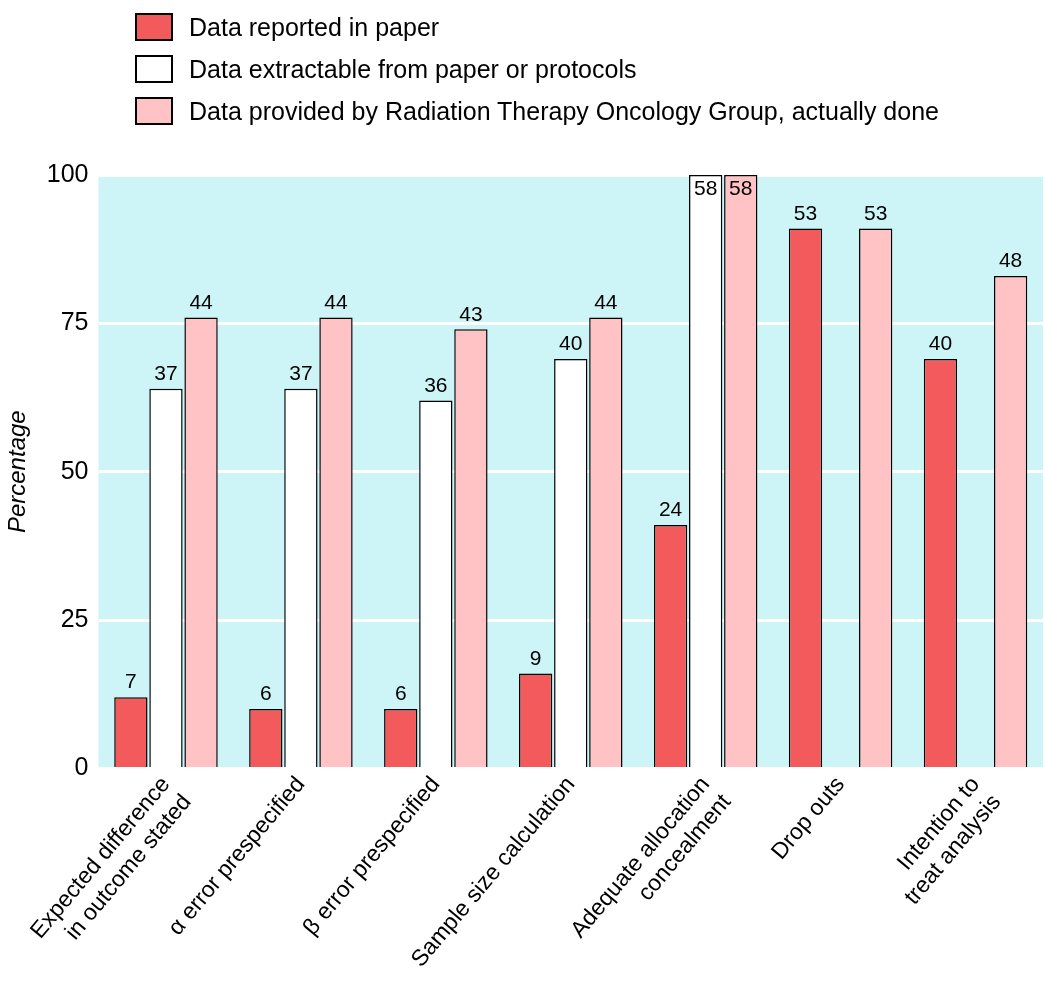  Describe the element at coordinates (471, 313) in the screenshot. I see `annotation: 43` at that location.